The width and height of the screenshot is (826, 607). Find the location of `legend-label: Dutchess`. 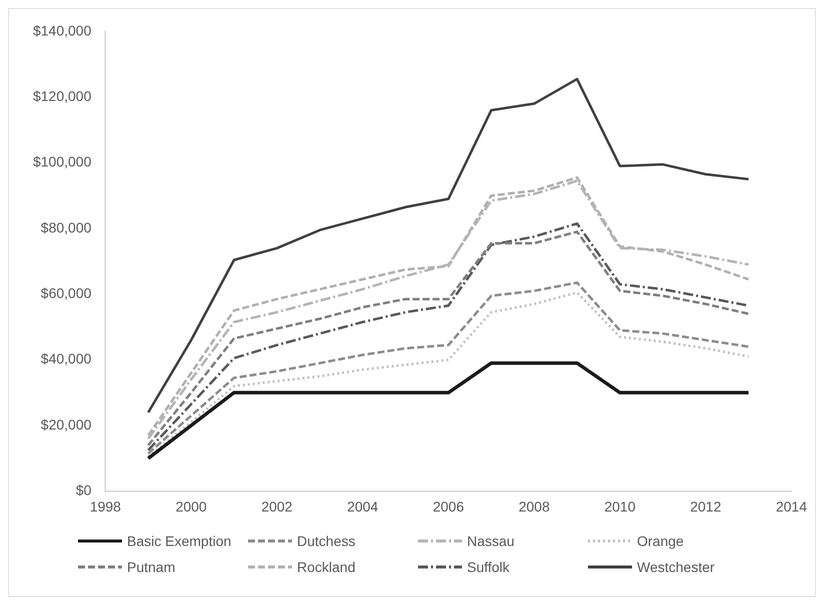

legend-label: Dutchess is located at coordinates (326, 541).